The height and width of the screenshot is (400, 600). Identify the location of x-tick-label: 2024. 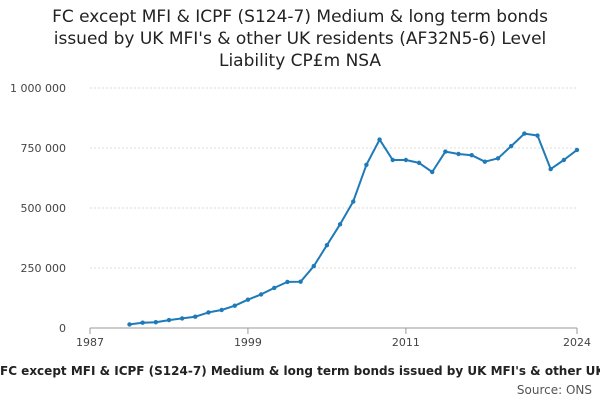
(577, 342).